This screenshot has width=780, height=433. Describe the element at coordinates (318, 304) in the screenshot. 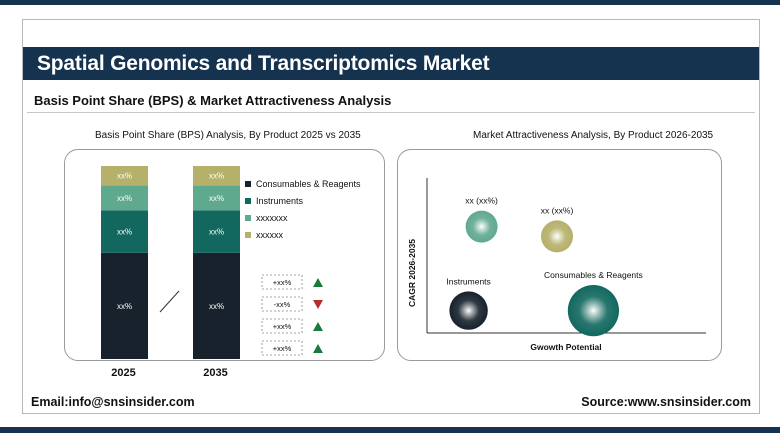

I see `arrow-down-icon` at that location.